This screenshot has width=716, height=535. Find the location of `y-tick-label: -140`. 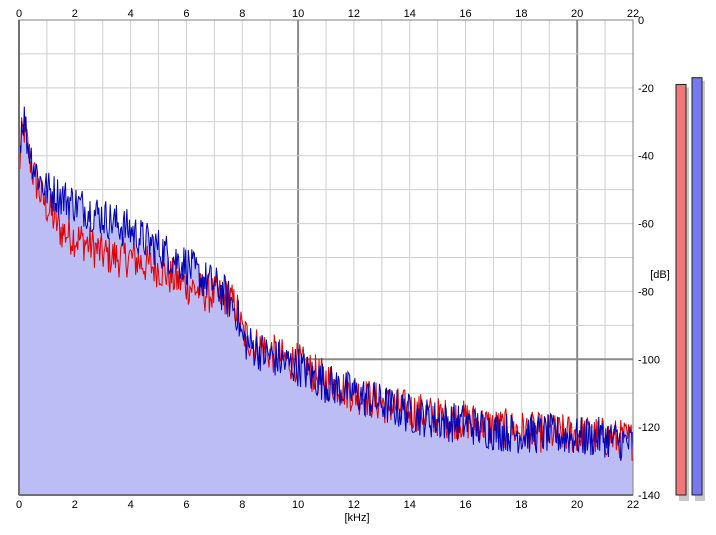

y-tick-label: -140 is located at coordinates (649, 496).